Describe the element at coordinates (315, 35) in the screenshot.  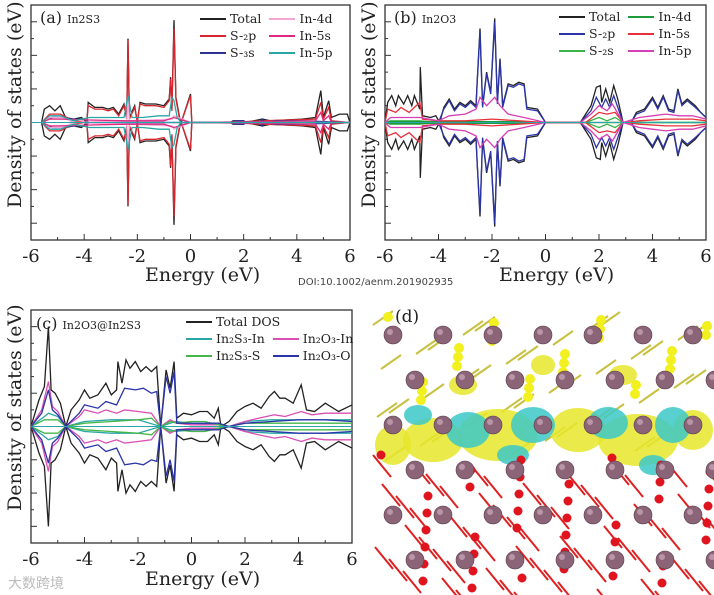
I see `legend-label: In-5s` at that location.